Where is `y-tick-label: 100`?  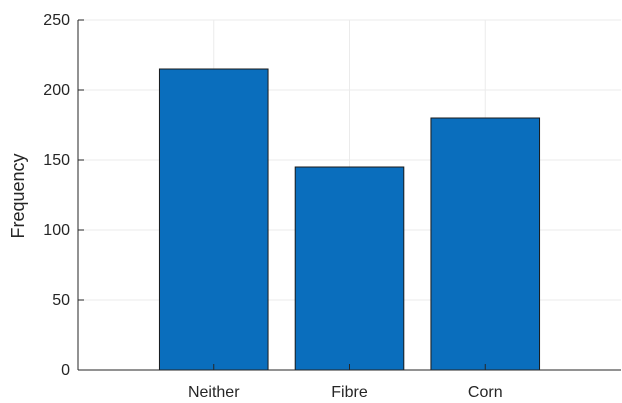
y-tick-label: 100 is located at coordinates (56, 230).